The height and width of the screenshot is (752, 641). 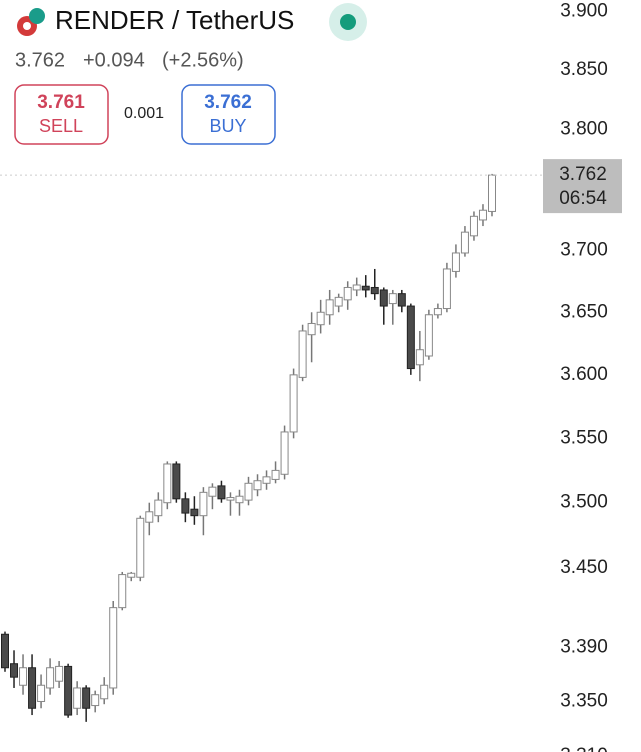 I want to click on y-tick-label: 3.850, so click(x=584, y=69).